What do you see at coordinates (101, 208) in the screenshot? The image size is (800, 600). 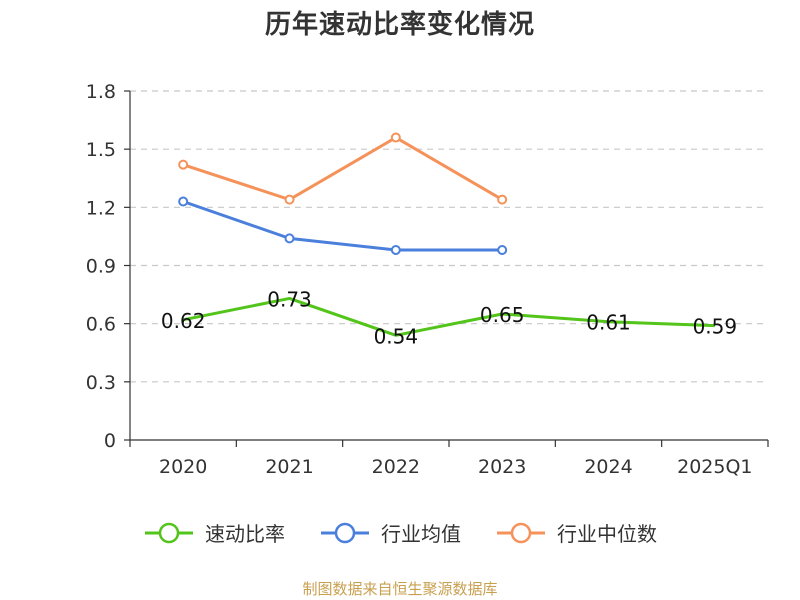 I see `y-tick-label: 1.2` at bounding box center [101, 208].